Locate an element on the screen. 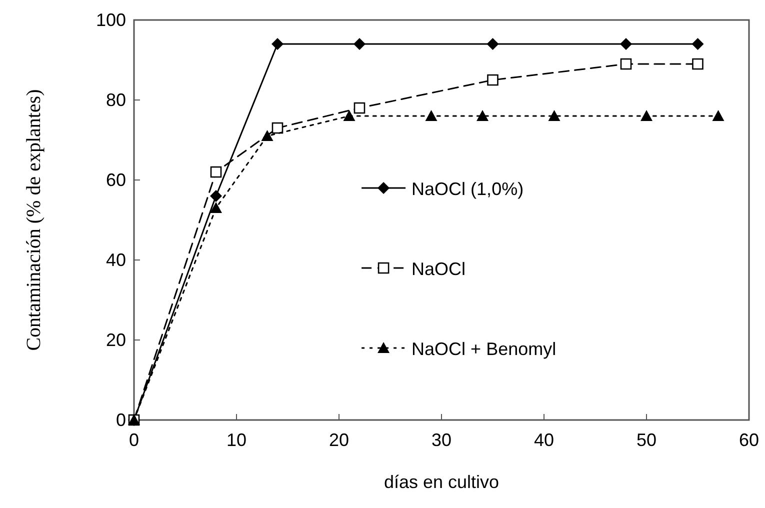 This screenshot has height=508, width=765. legend-label: NaOCl is located at coordinates (439, 269).